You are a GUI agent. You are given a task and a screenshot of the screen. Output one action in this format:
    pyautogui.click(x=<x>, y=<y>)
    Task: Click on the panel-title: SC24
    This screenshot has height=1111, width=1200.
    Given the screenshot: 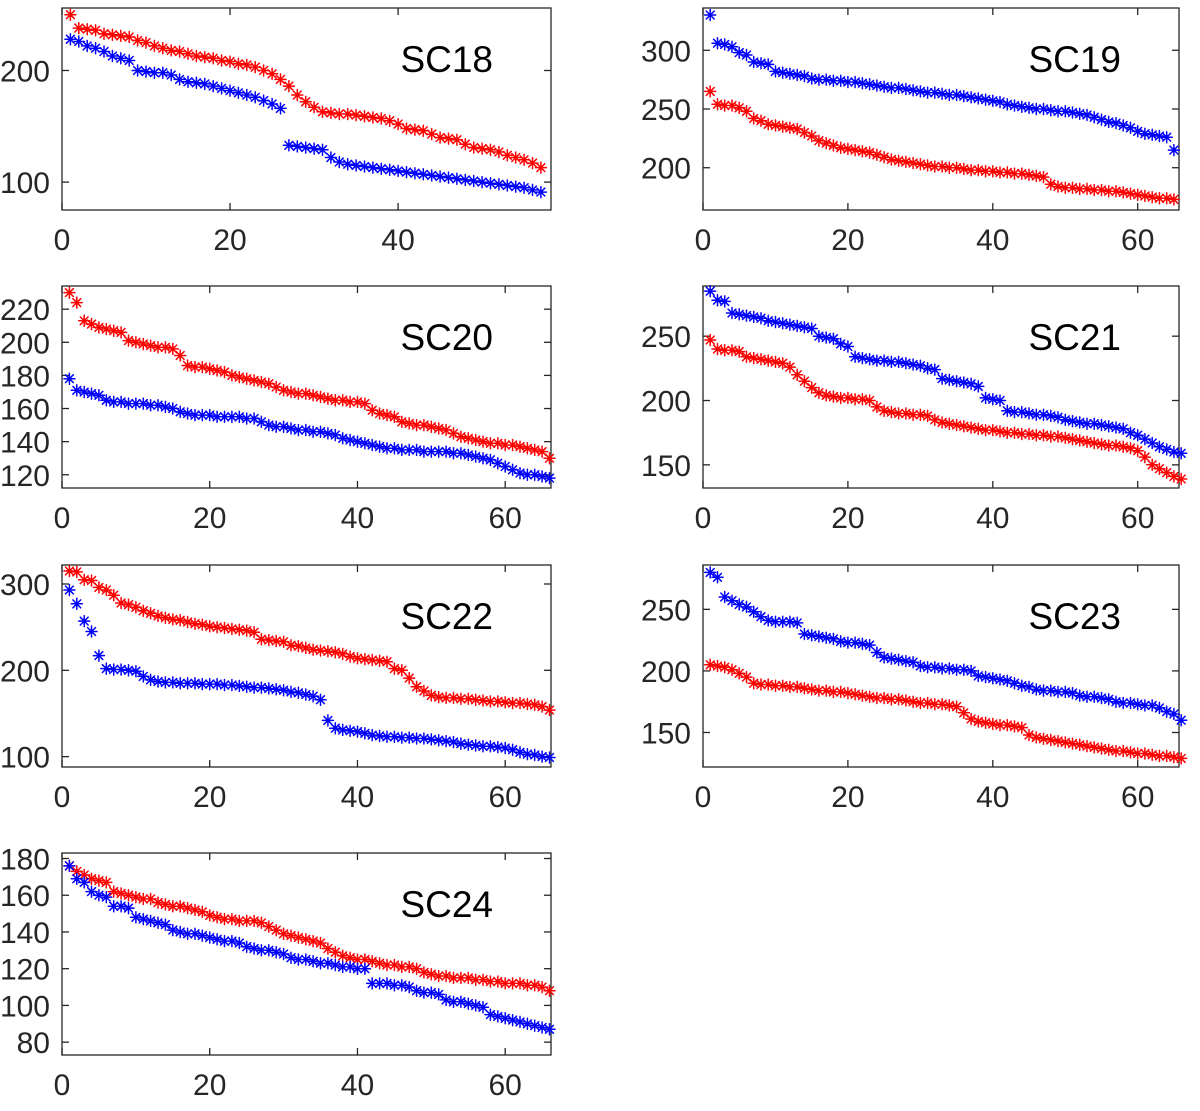 What is the action you would take?
    pyautogui.click(x=446, y=904)
    